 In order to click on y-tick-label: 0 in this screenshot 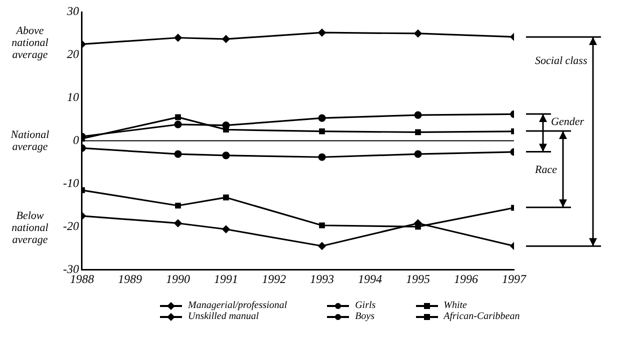, I will do `click(75, 139)`.